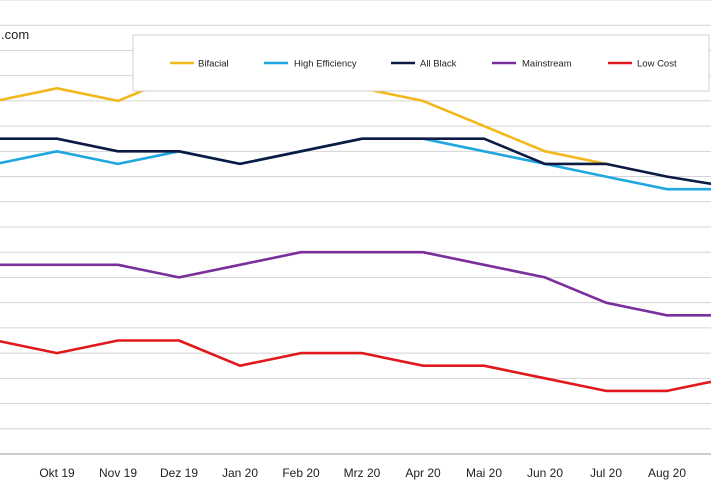  Describe the element at coordinates (362, 473) in the screenshot. I see `x-tick-label: Mrz 20` at that location.